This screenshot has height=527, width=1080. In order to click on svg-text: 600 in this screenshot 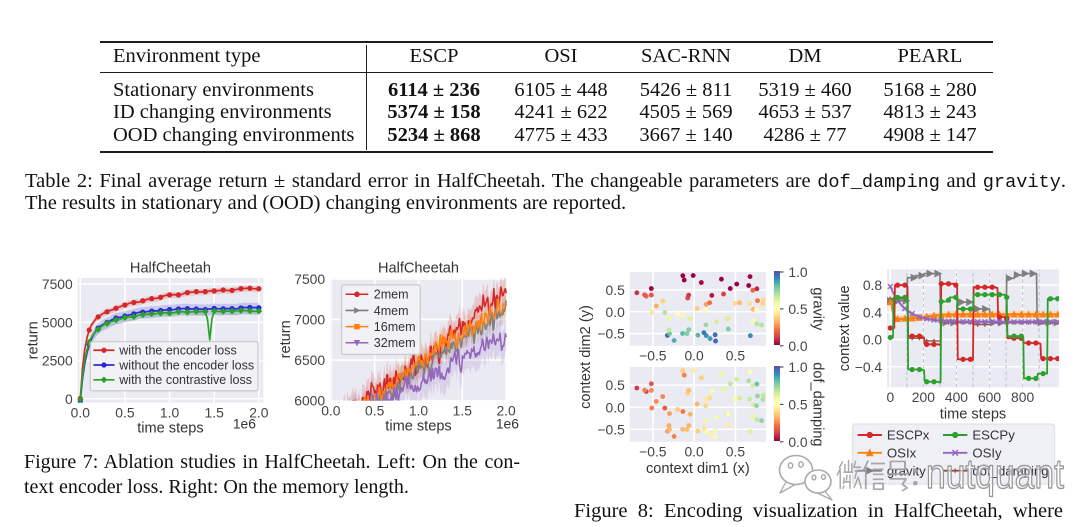, I will do `click(989, 397)`.